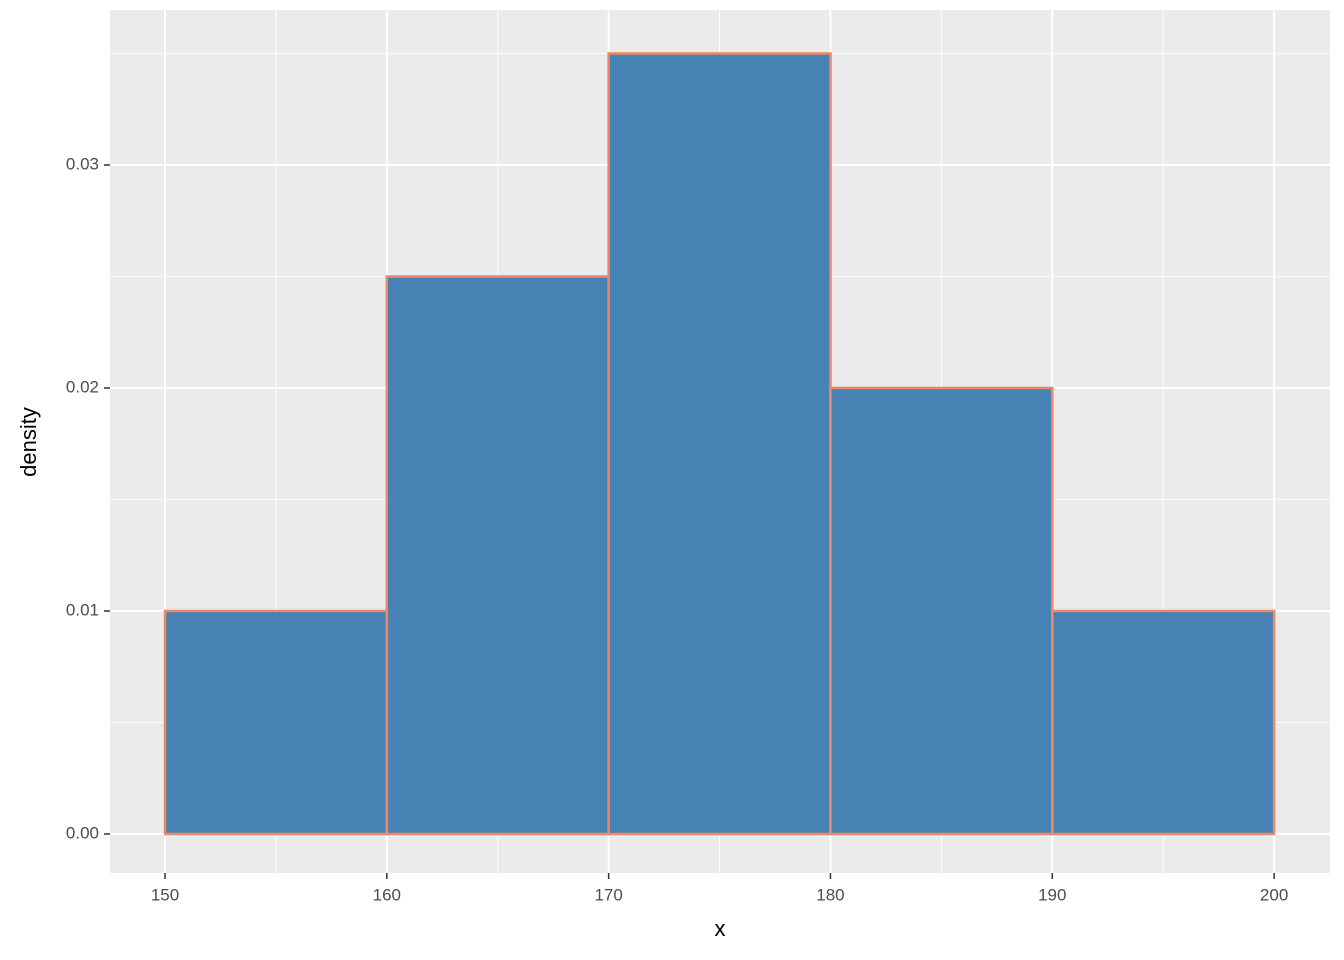 The image size is (1344, 960). I want to click on x-tick-label: 170, so click(608, 894).